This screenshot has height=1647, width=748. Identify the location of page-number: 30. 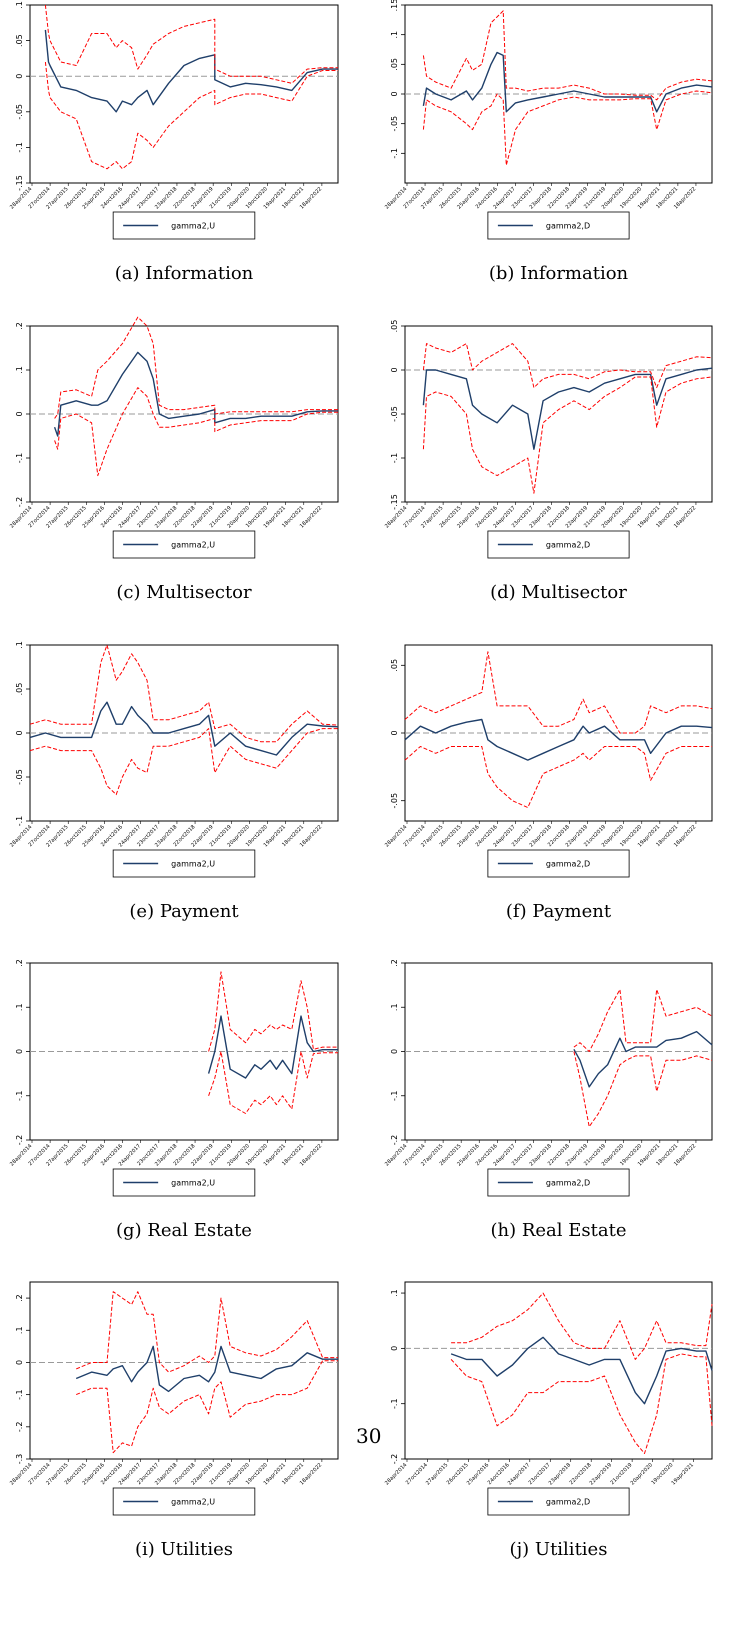
(369, 1436).